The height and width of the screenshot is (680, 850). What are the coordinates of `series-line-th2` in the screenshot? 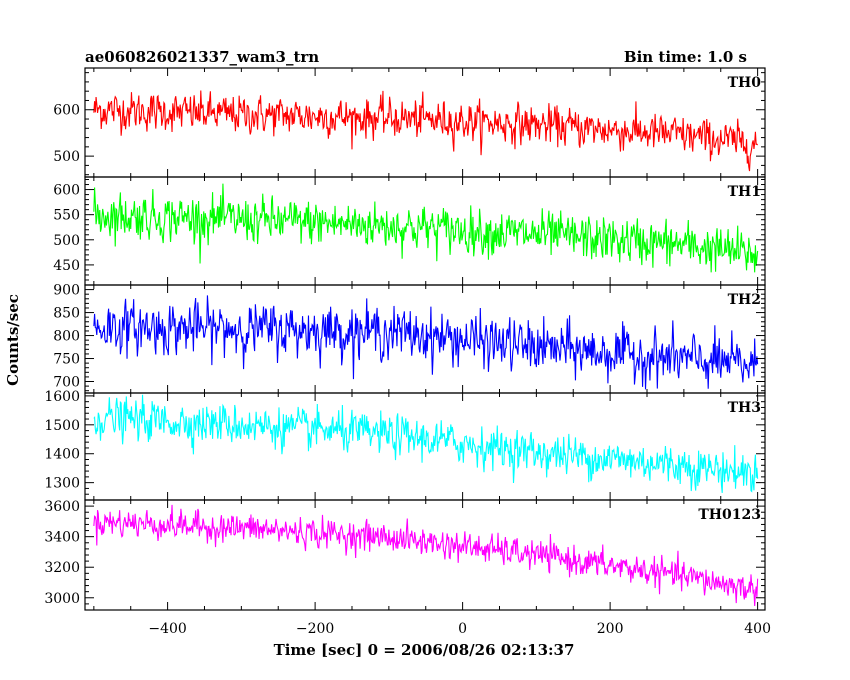 It's located at (426, 342).